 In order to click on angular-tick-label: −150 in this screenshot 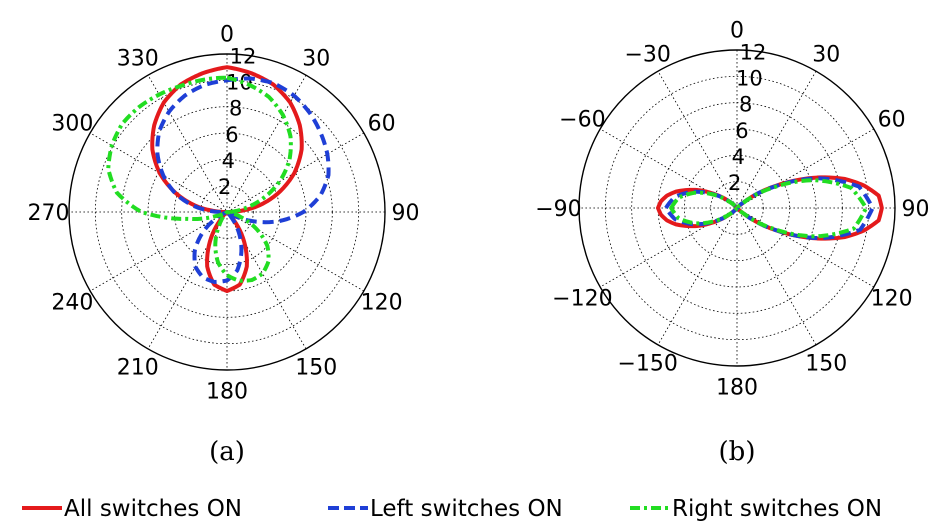, I will do `click(648, 364)`.